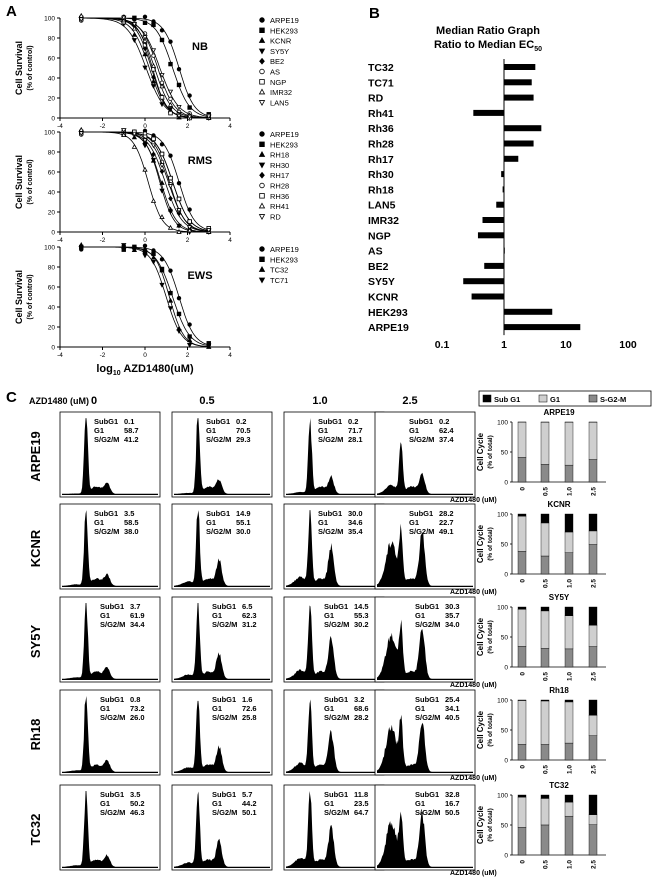 The height and width of the screenshot is (891, 661). I want to click on stat-value: 25.4, so click(452, 699).